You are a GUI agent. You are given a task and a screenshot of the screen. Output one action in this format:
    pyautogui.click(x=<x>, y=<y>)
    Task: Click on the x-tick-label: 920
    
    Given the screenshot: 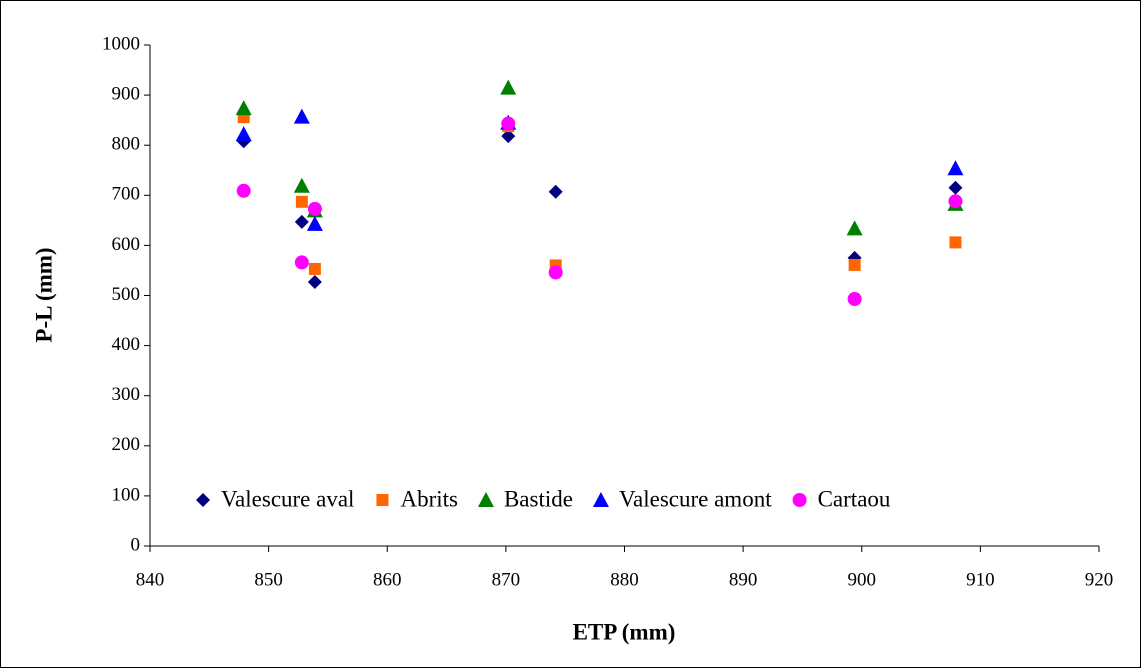 What is the action you would take?
    pyautogui.click(x=1099, y=579)
    